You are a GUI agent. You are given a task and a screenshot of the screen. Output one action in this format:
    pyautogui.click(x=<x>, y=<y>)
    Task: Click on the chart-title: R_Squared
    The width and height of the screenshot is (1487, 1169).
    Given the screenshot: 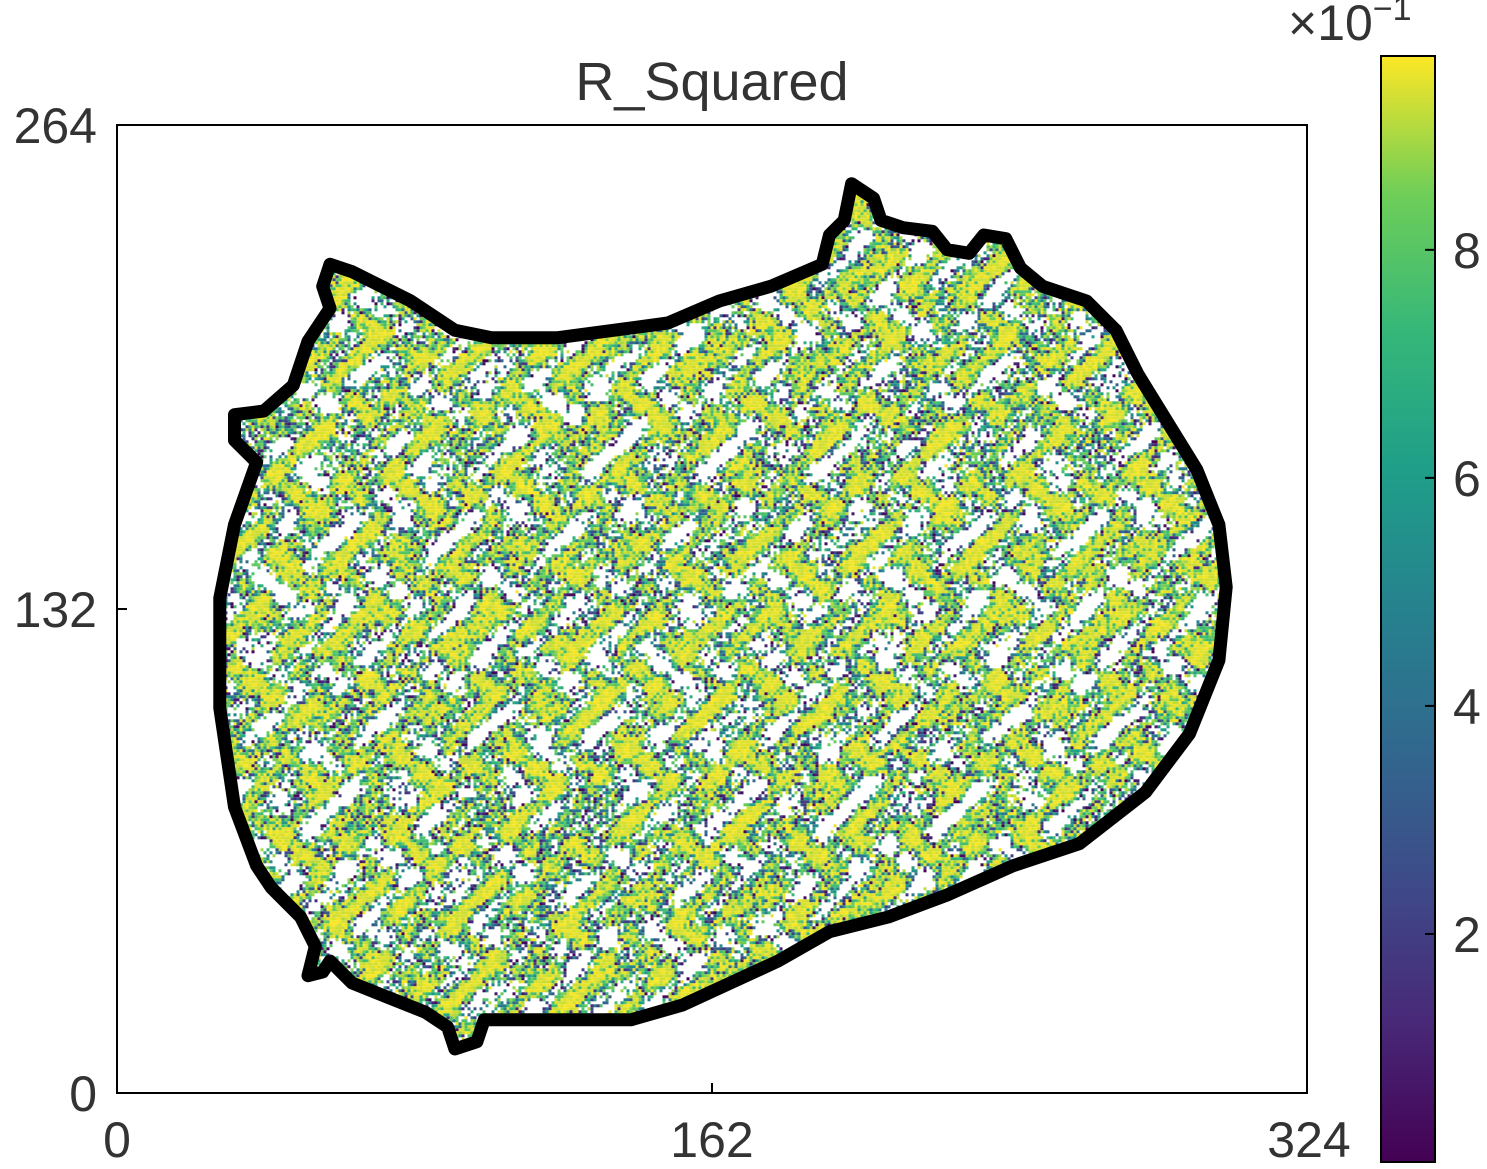 What is the action you would take?
    pyautogui.click(x=711, y=82)
    